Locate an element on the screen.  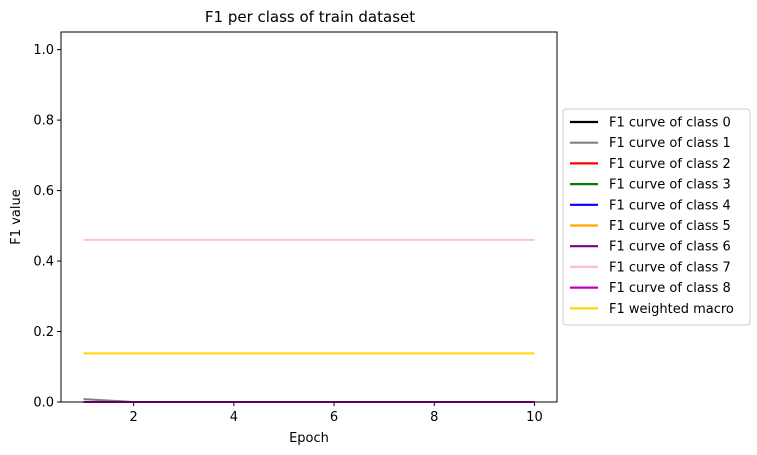
legend-label-f1-curve-of-class-2: F1 curve of class 2 is located at coordinates (670, 164).